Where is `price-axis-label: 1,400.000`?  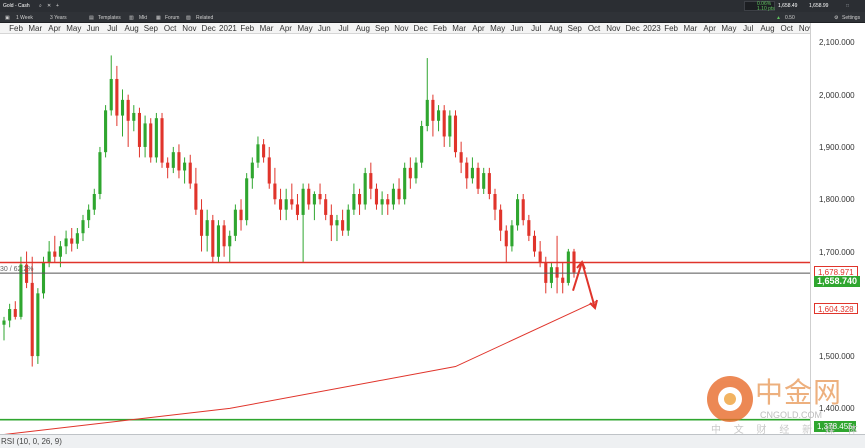 price-axis-label: 1,400.000 is located at coordinates (837, 409).